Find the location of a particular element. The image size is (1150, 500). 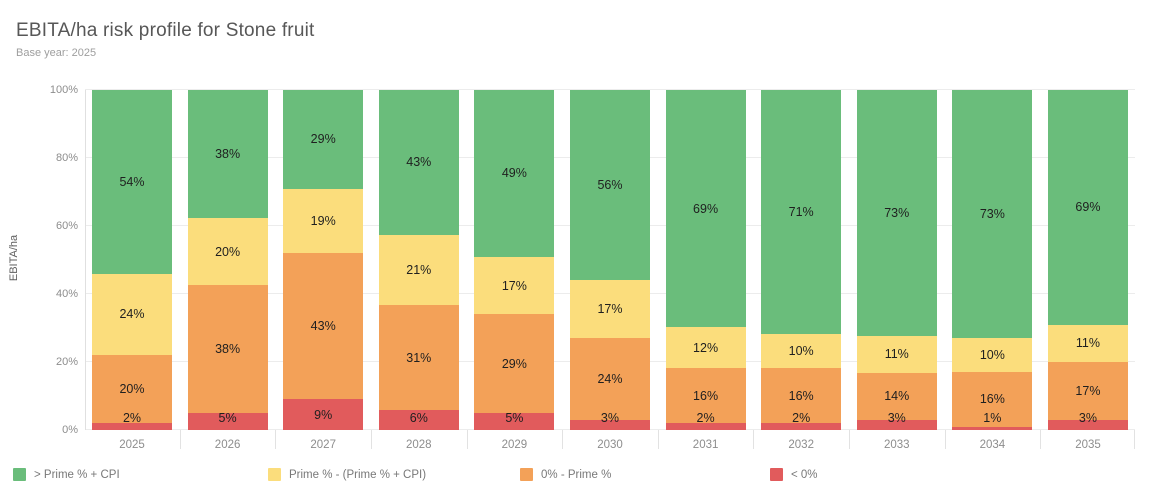

segment-label: 20% is located at coordinates (228, 251).